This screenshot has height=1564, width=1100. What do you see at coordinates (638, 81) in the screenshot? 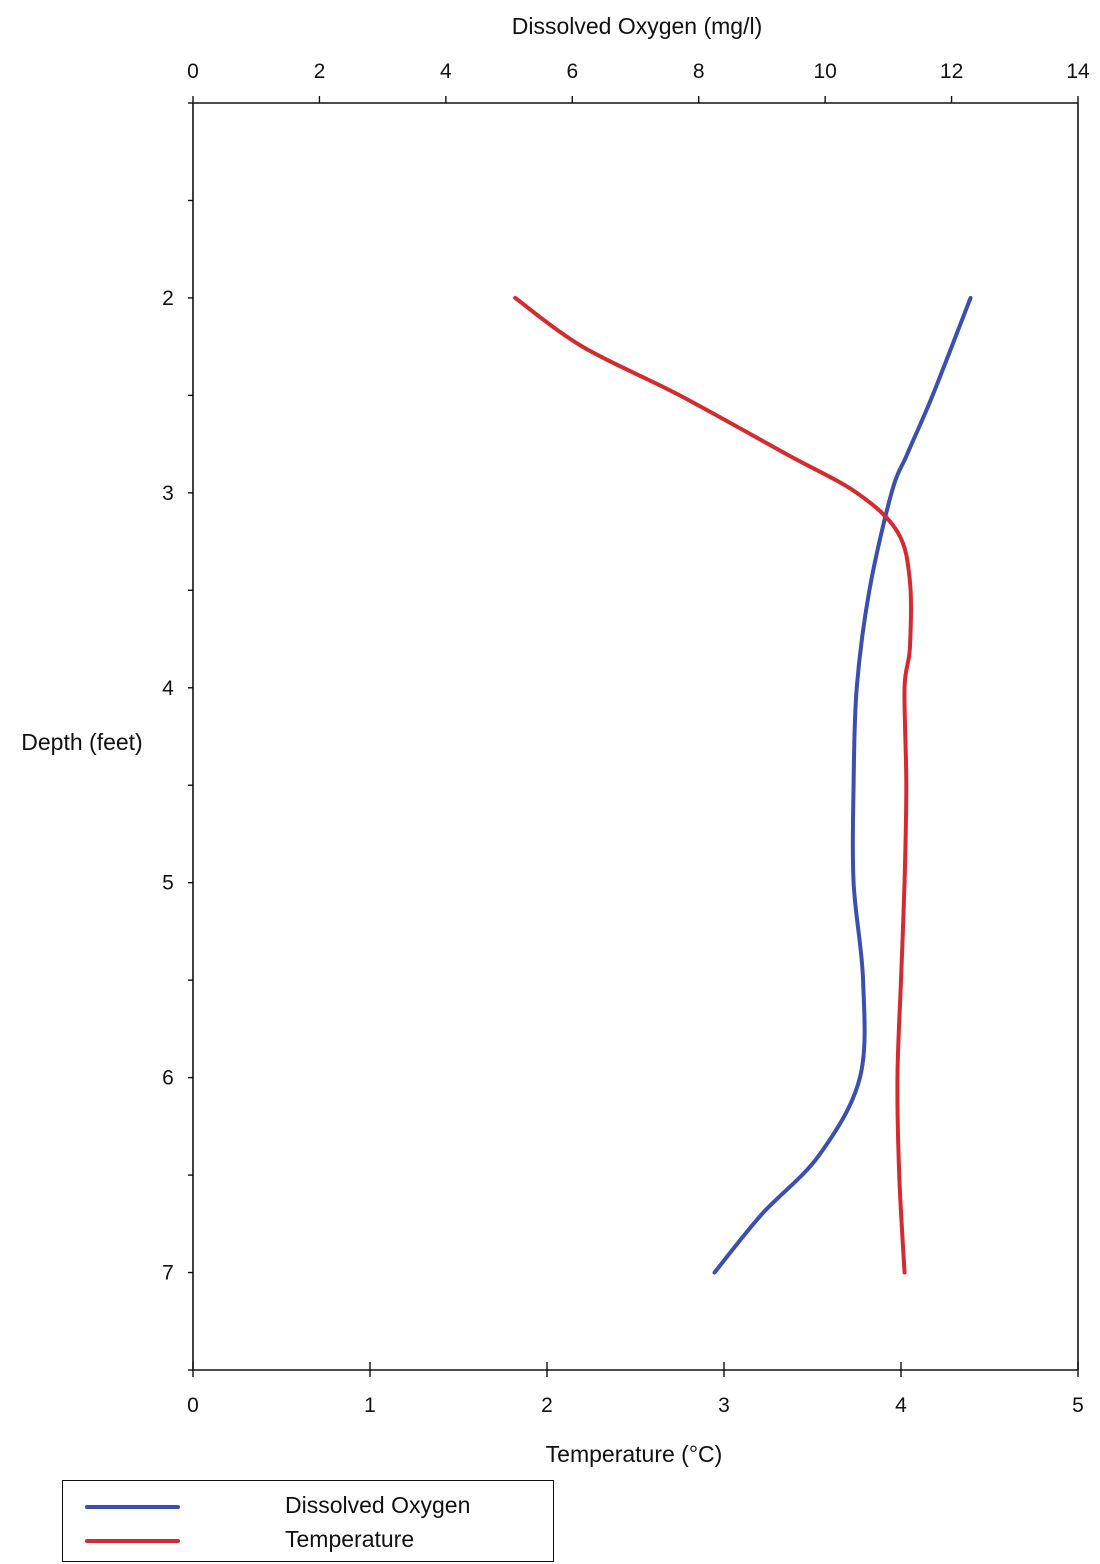
I see `oxygen-ticks: 0 2 4 6 8 10 12 14` at bounding box center [638, 81].